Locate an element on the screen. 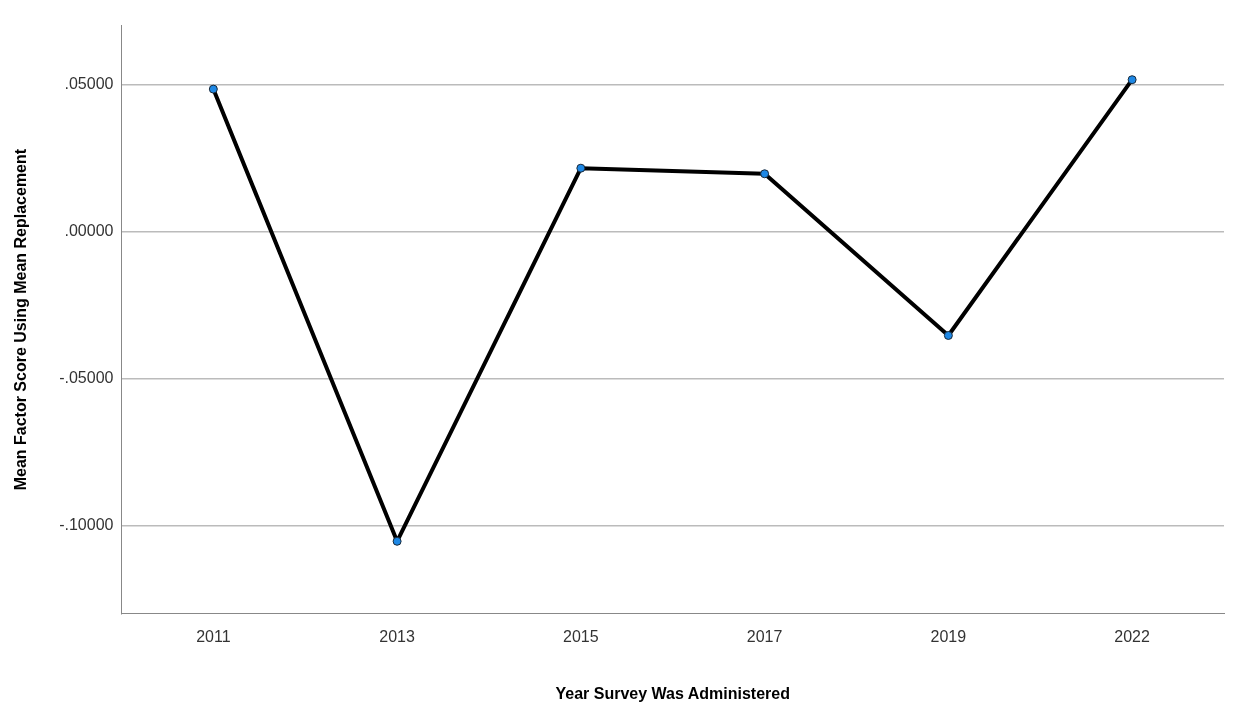 The width and height of the screenshot is (1237, 725). x-tick-label: 2013 is located at coordinates (397, 636).